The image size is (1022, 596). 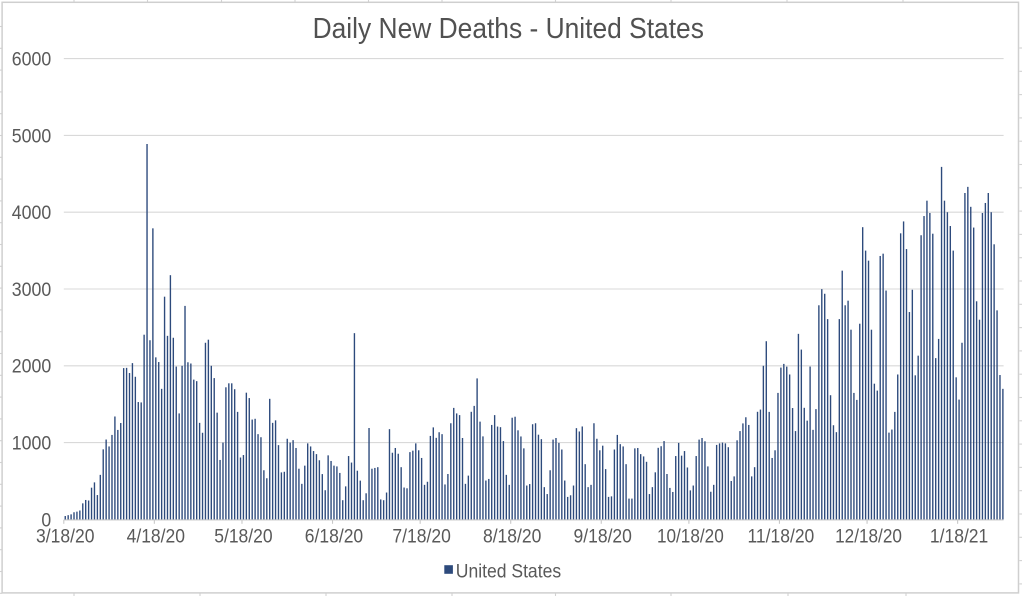 What do you see at coordinates (65, 536) in the screenshot?
I see `svg-text: 3/18/20` at bounding box center [65, 536].